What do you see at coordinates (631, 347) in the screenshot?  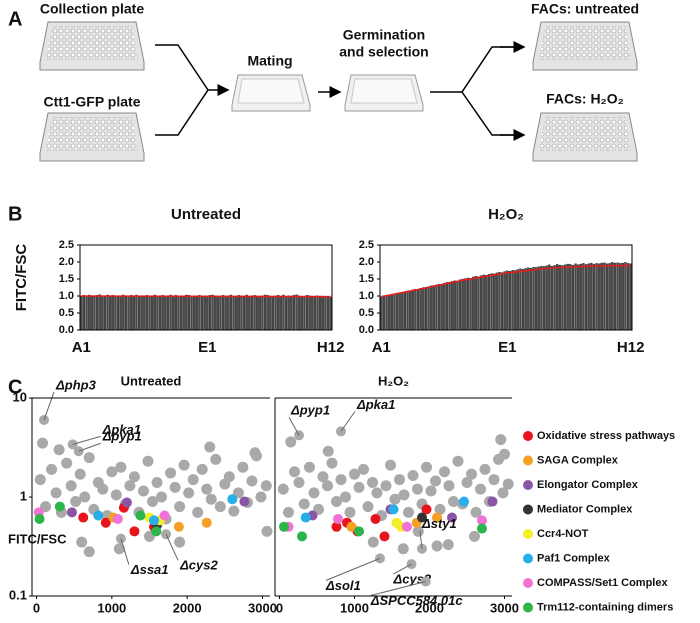 I see `x-tick-label: H12` at bounding box center [631, 347].